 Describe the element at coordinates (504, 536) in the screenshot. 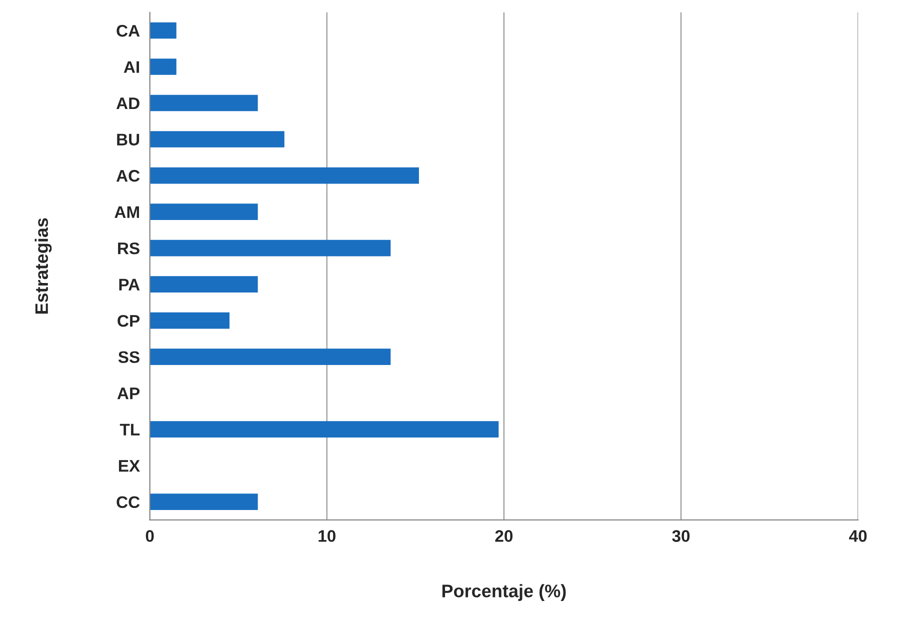

I see `x-tick-label: 20` at that location.